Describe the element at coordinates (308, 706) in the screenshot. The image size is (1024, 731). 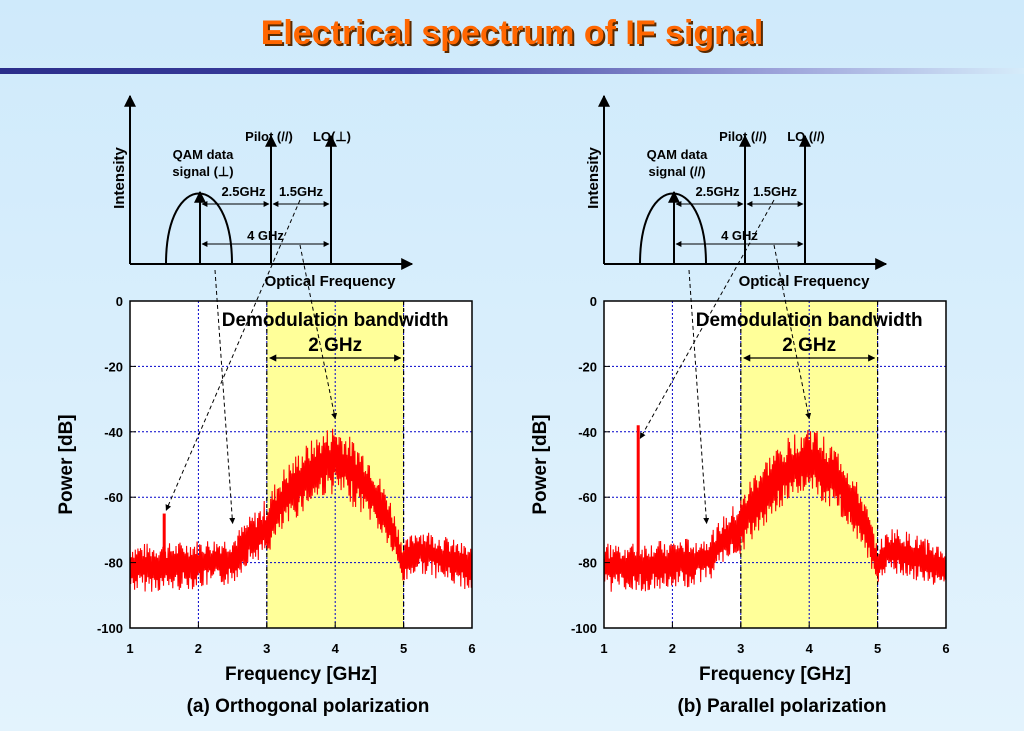
I see `caption-orthogonal: (a) Orthogonal polarization` at that location.